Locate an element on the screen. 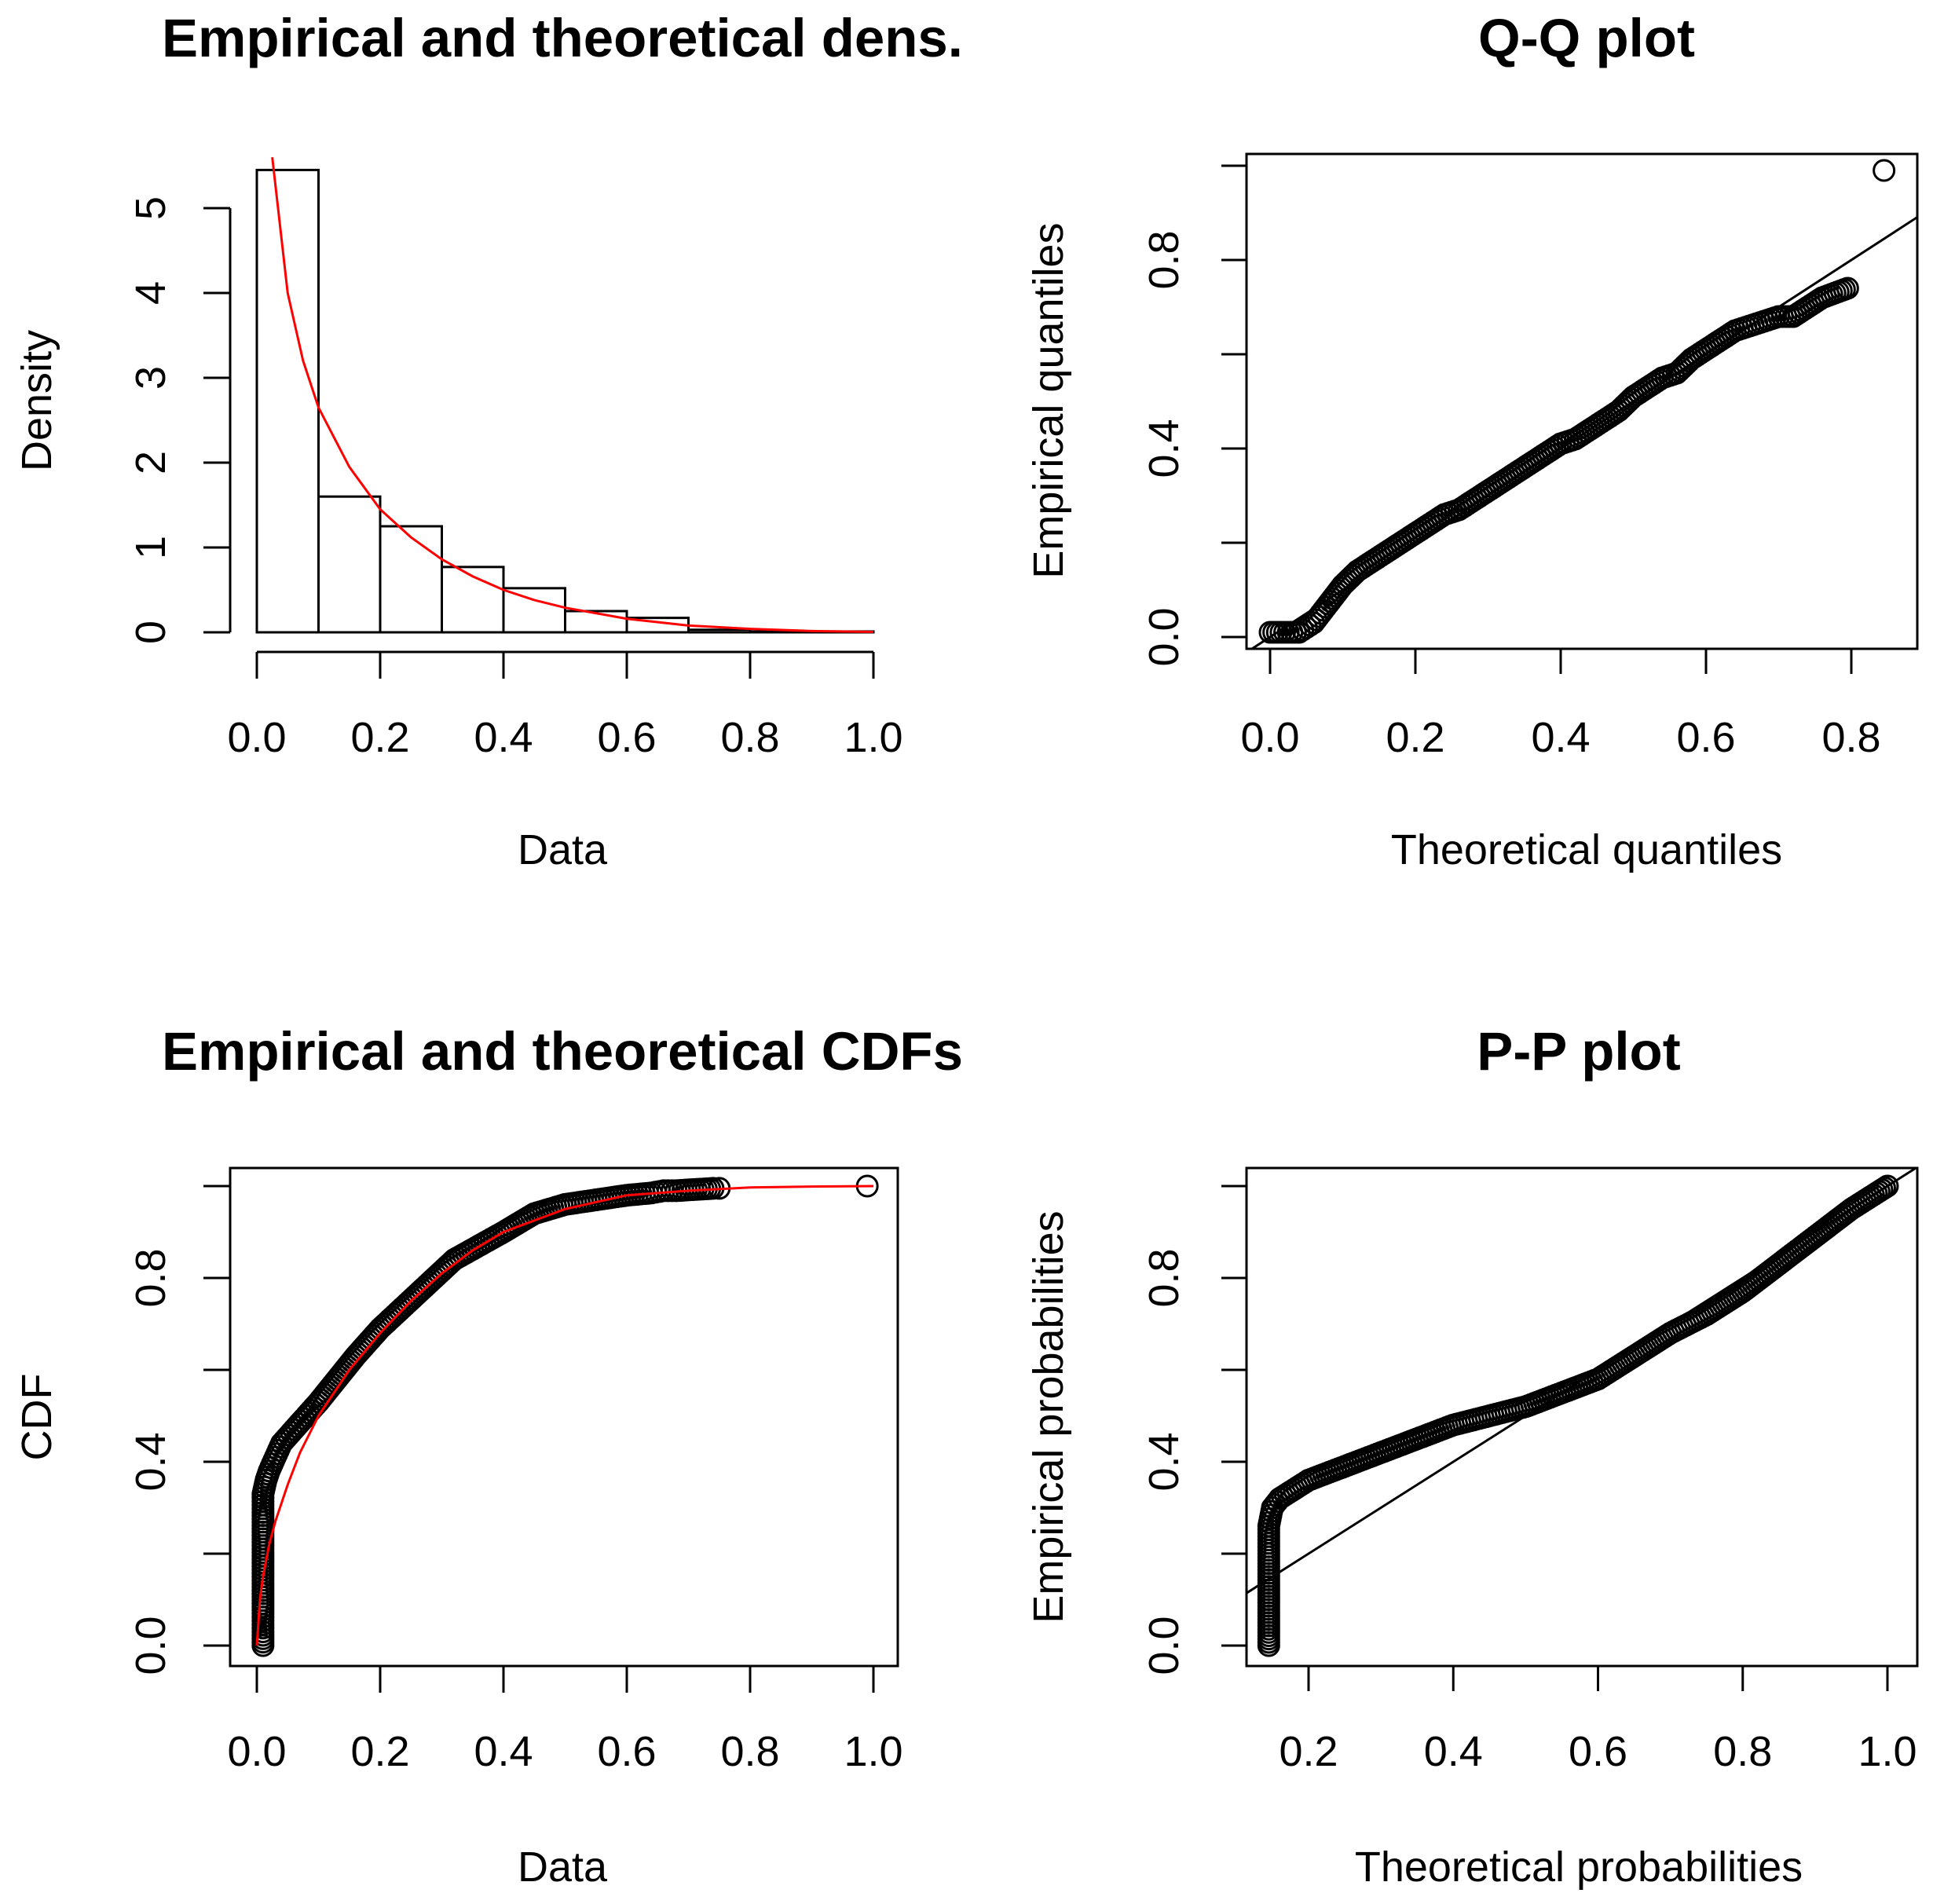  pp-x-tick-label: 1.0 is located at coordinates (1887, 1751).